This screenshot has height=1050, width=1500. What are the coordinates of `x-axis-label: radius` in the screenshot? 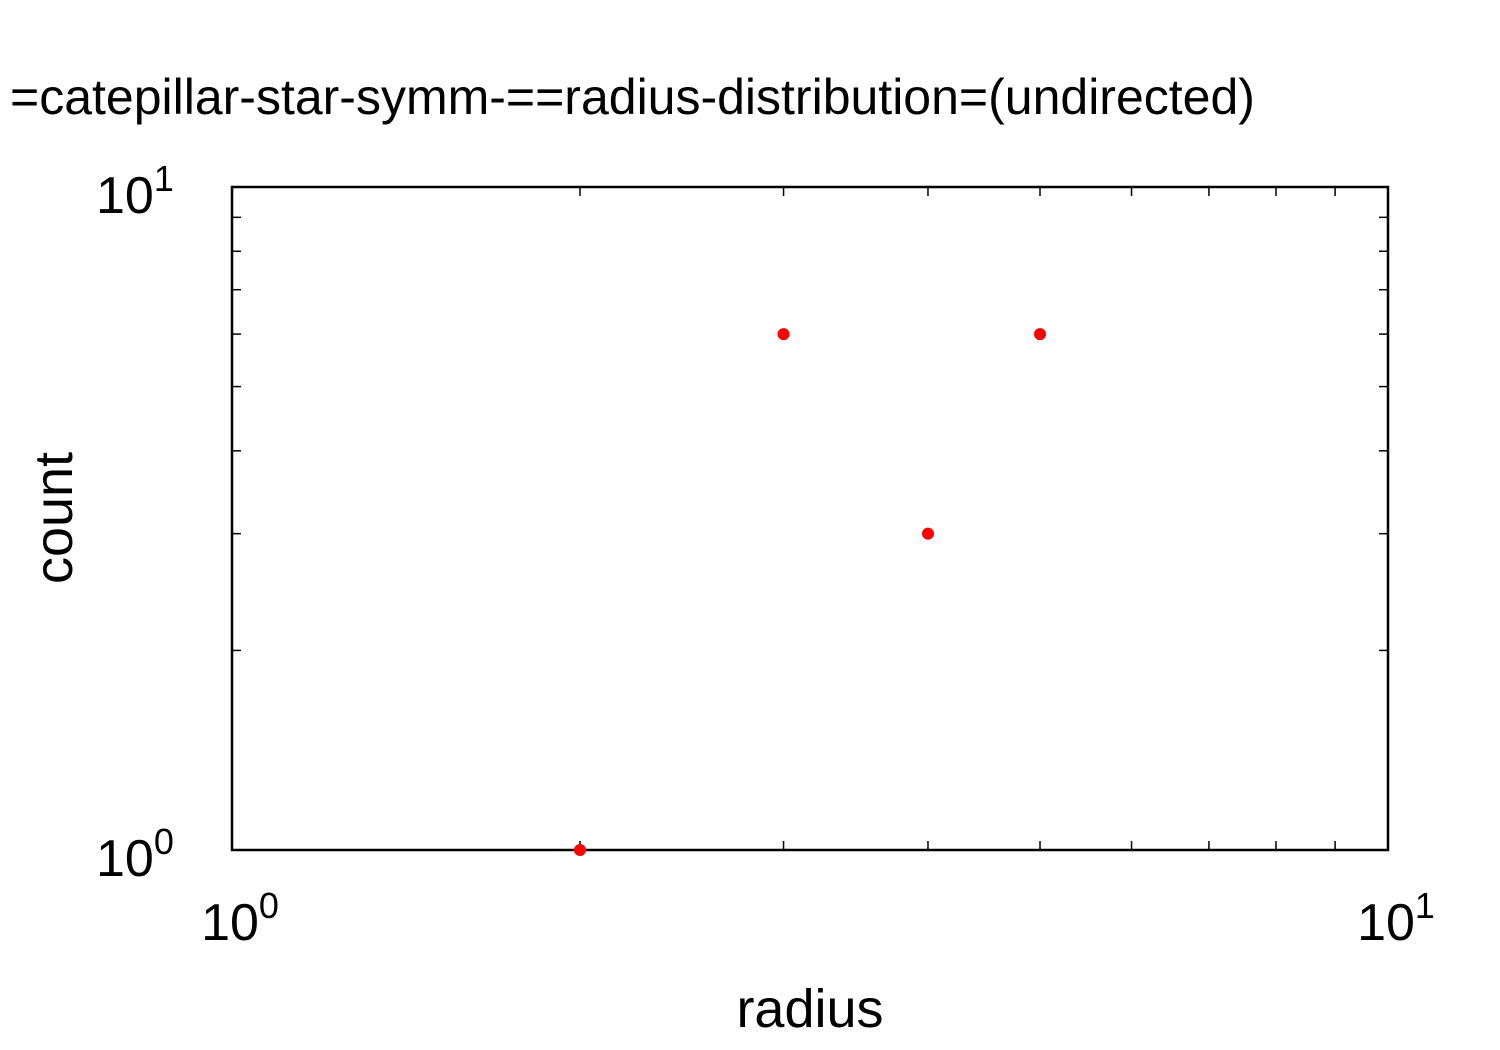 It's located at (809, 1009).